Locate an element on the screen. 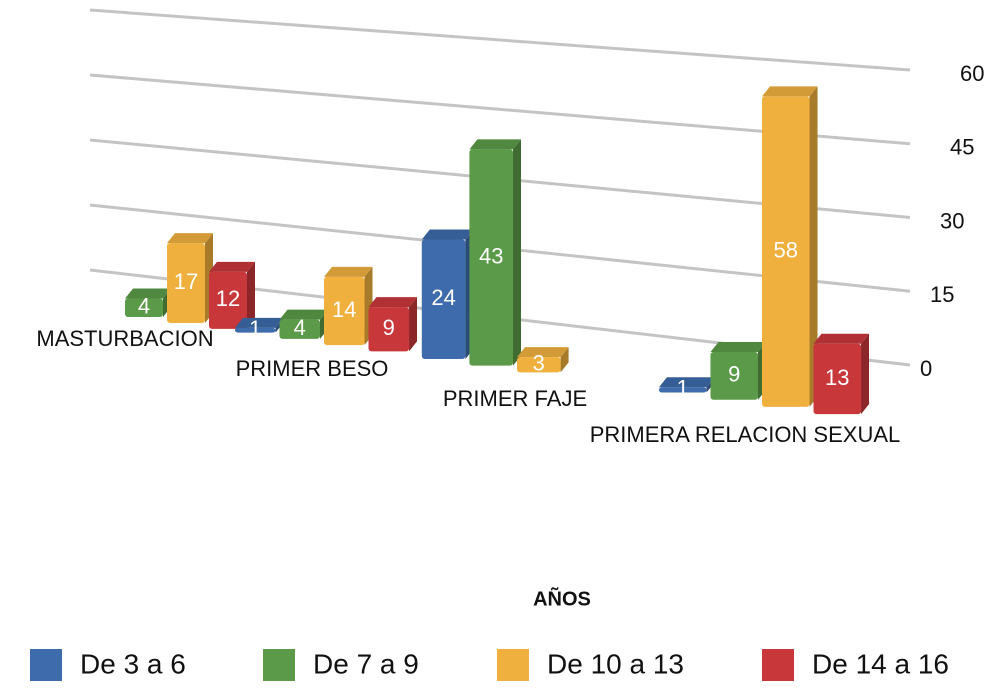  data-label: 12 is located at coordinates (228, 298).